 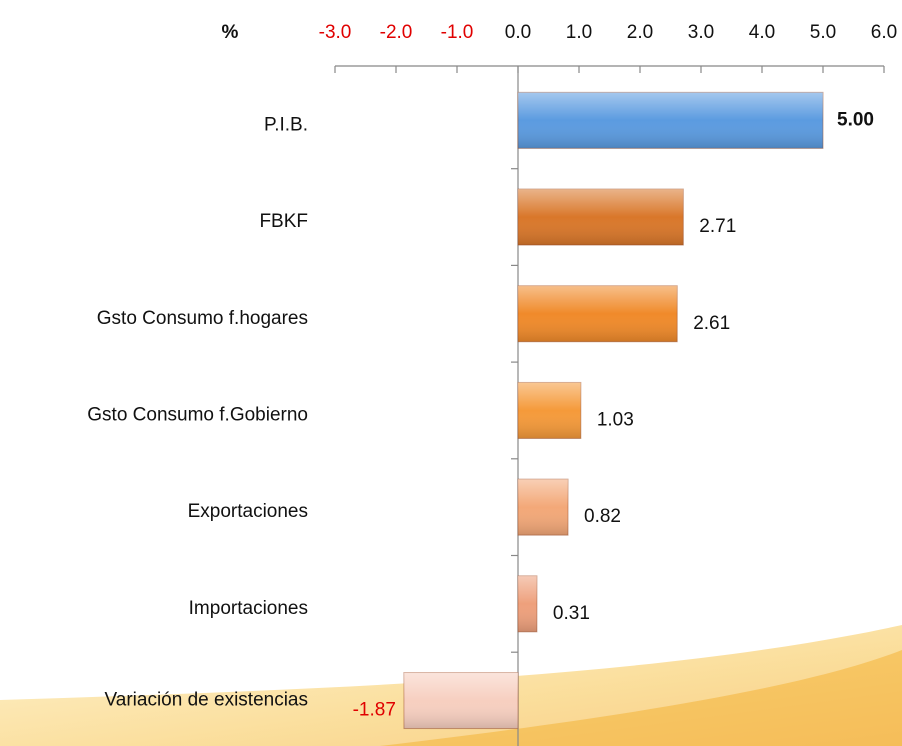 What do you see at coordinates (571, 613) in the screenshot?
I see `value-label: 0.31` at bounding box center [571, 613].